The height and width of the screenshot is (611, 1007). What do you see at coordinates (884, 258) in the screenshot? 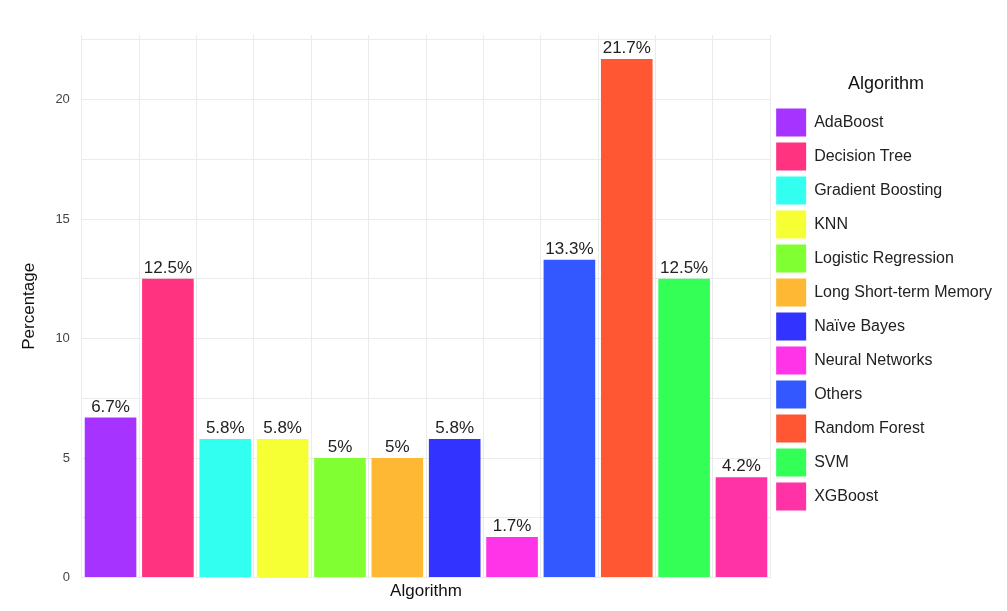
I see `legend-label: Logistic Regression` at bounding box center [884, 258].